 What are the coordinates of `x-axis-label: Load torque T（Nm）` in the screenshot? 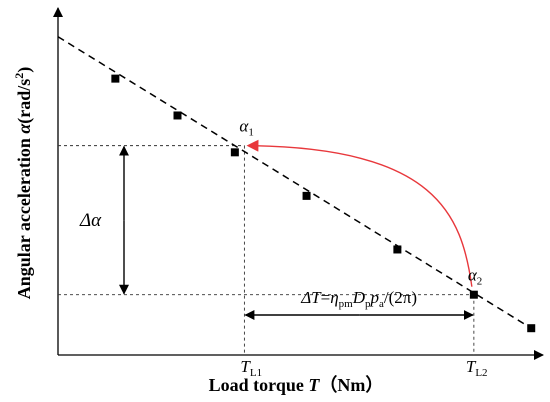 It's located at (296, 385).